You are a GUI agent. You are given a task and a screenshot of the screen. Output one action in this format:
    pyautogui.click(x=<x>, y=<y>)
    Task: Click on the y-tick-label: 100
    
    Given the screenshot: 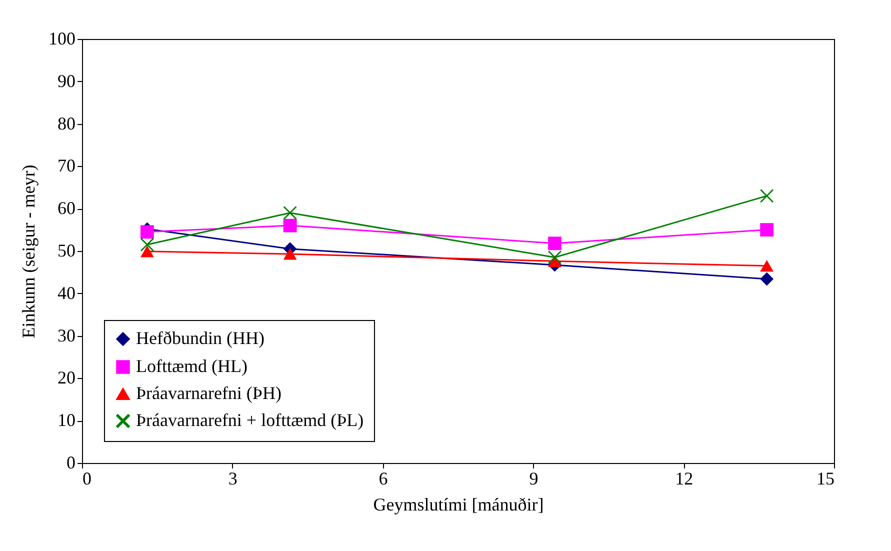 What is the action you would take?
    pyautogui.click(x=62, y=38)
    